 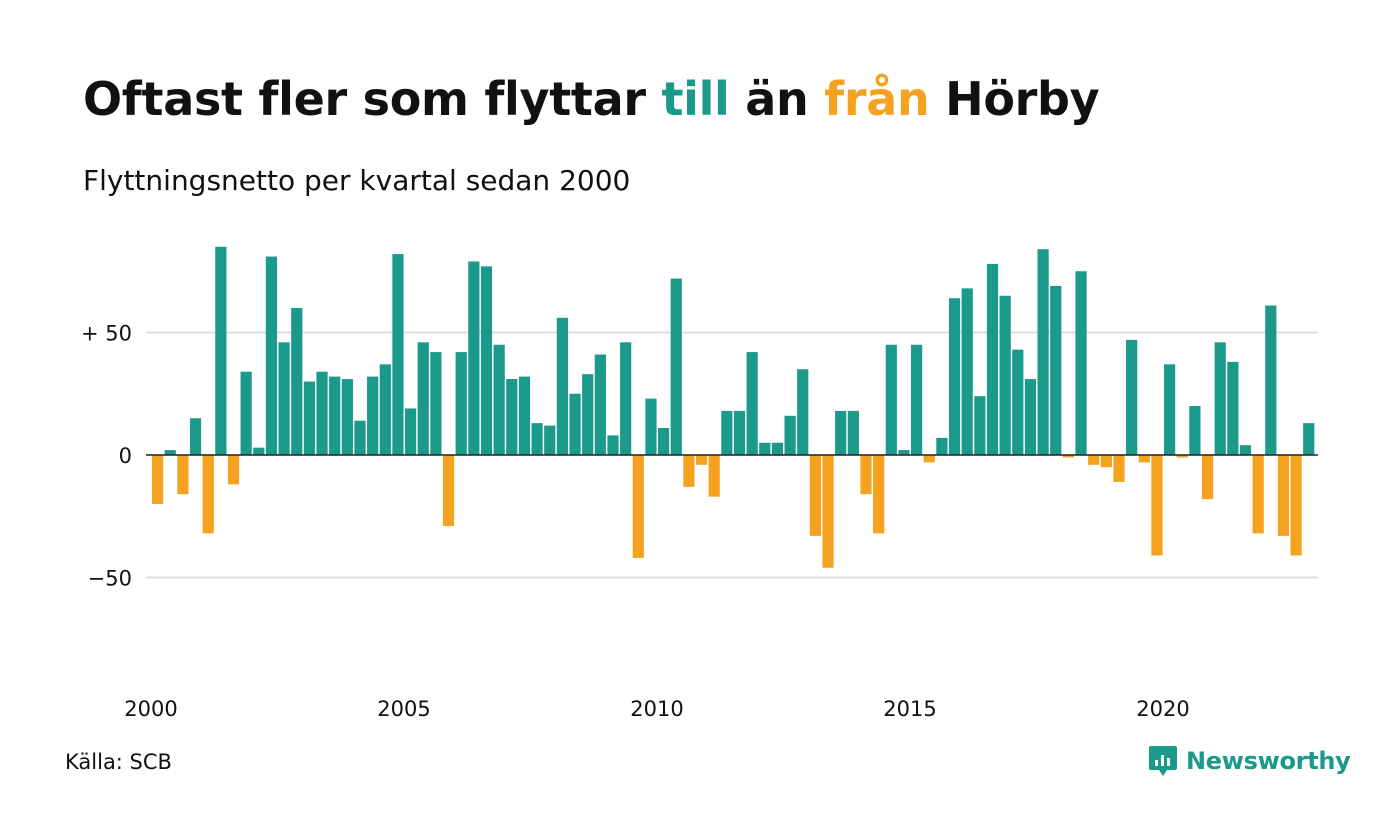 What do you see at coordinates (877, 99) in the screenshot?
I see `title-highlight-fran: från` at bounding box center [877, 99].